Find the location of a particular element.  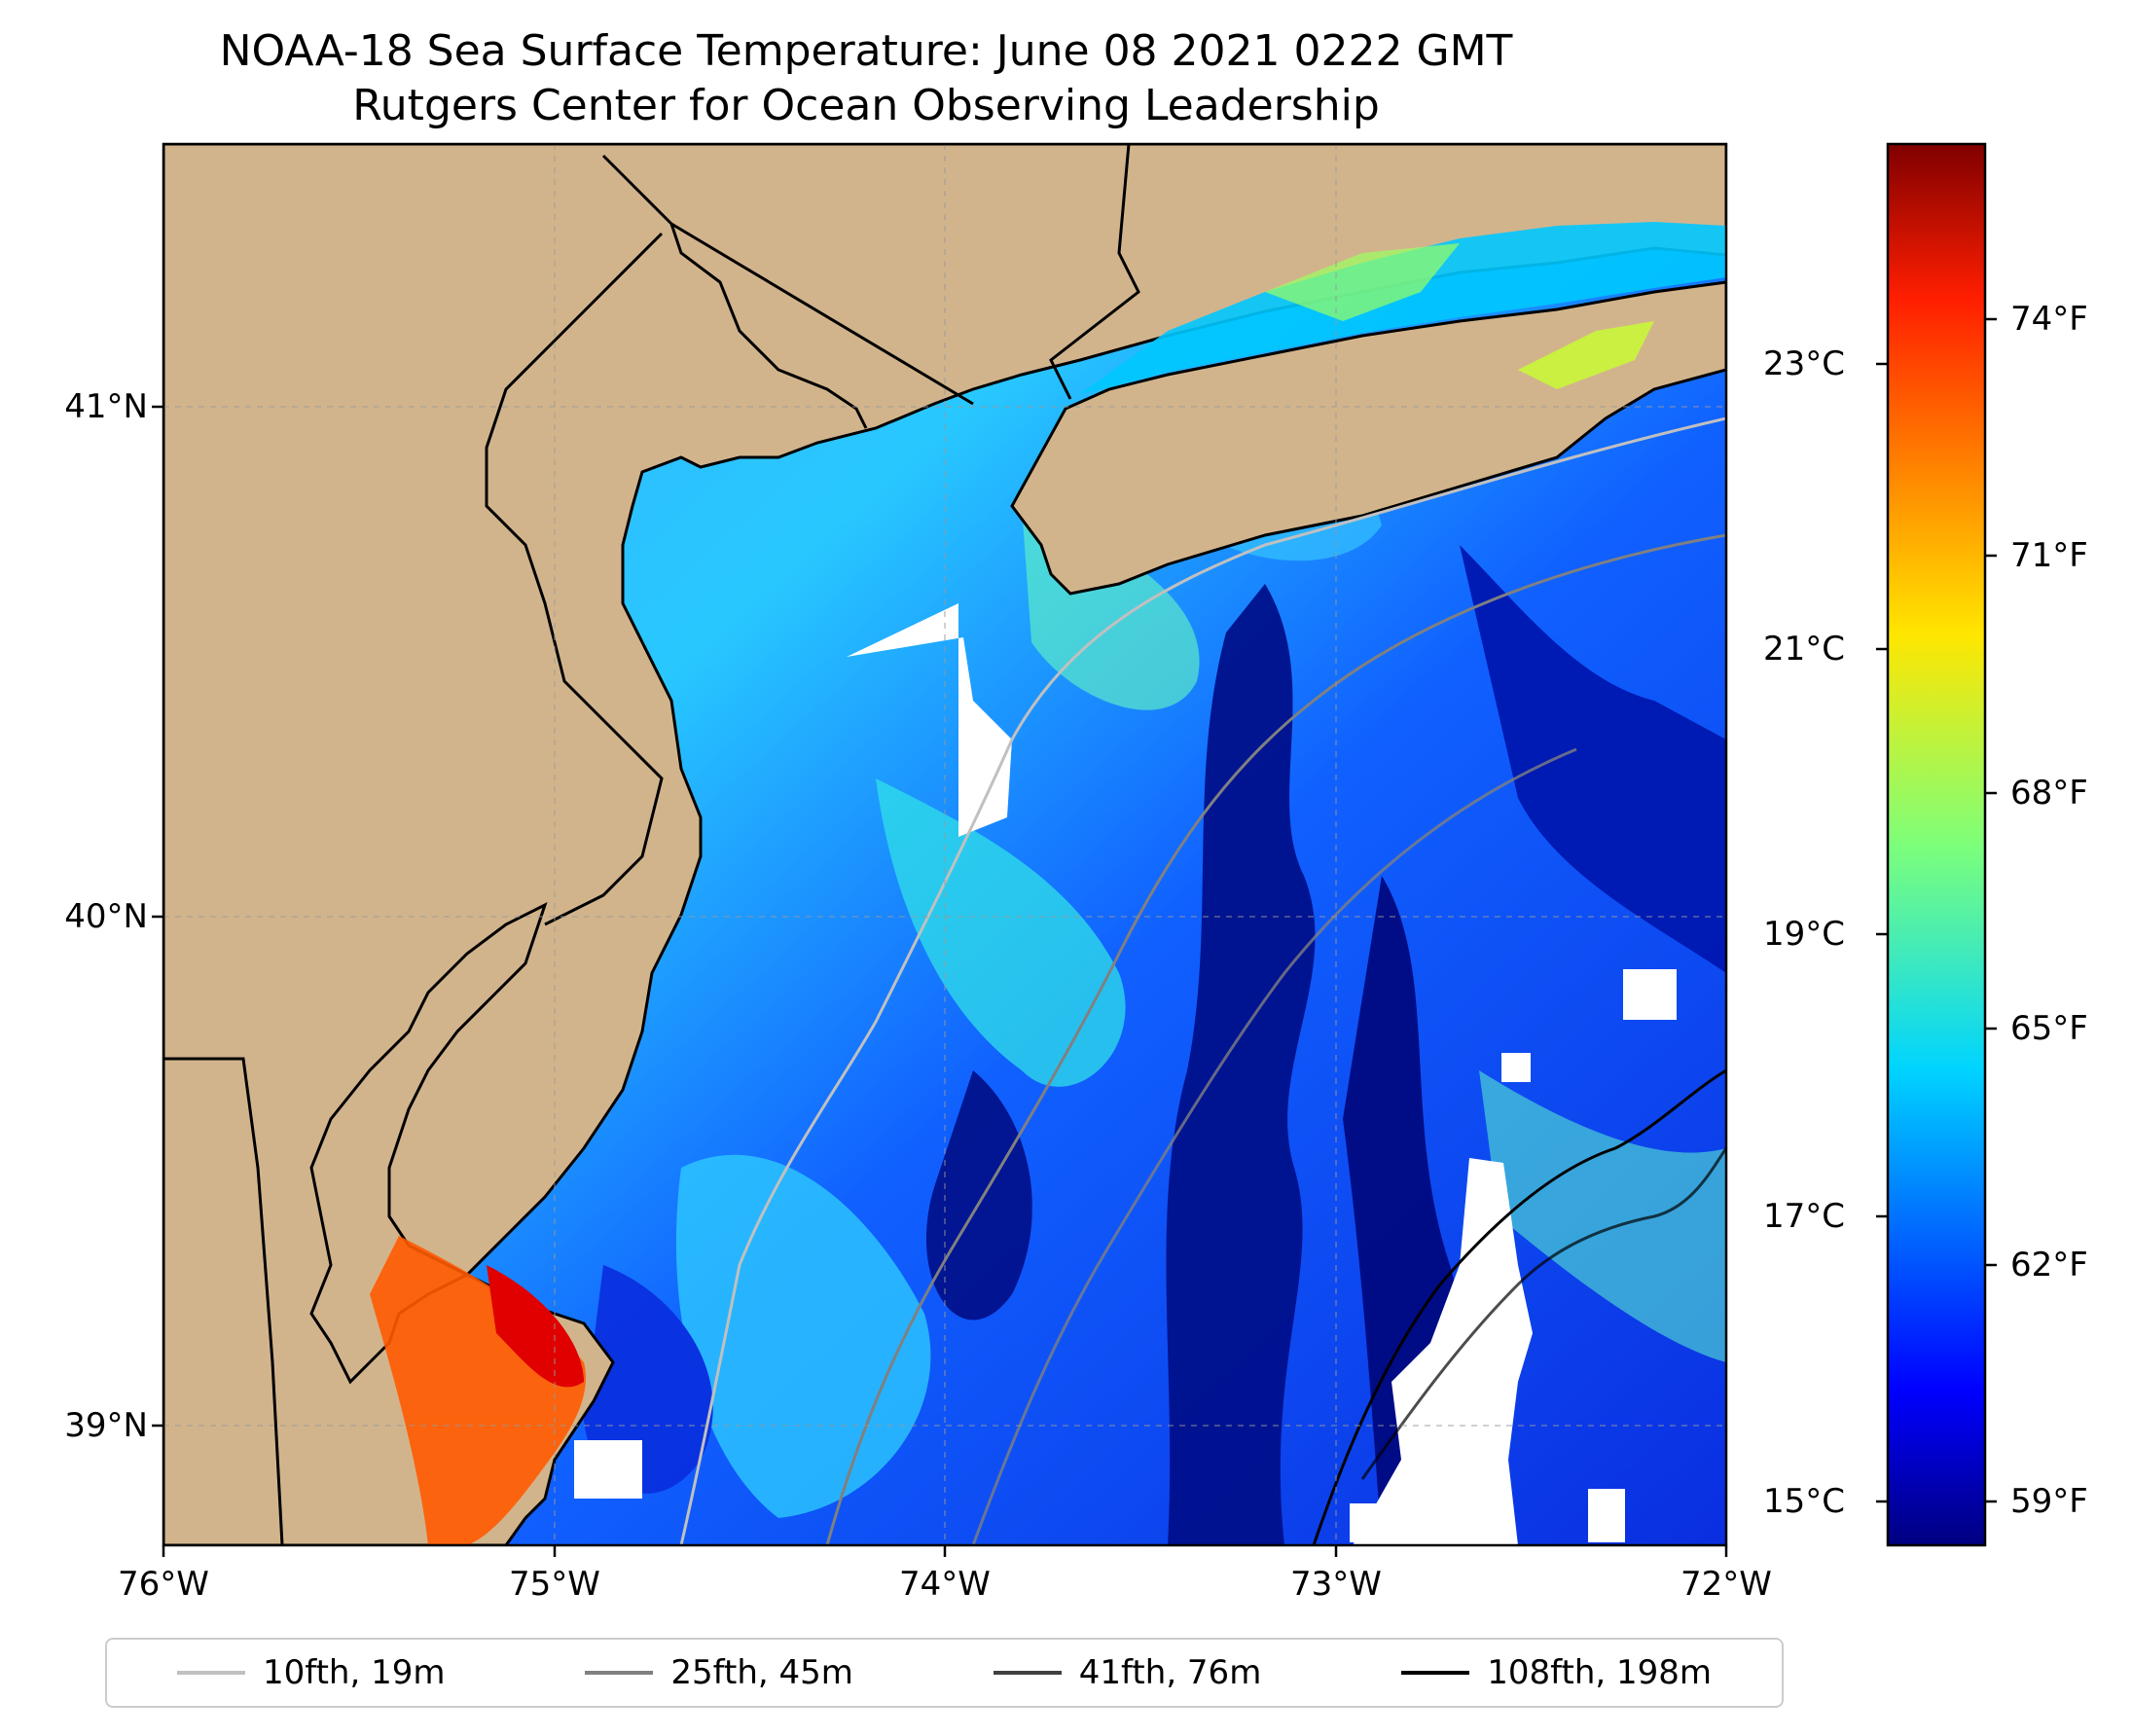

y-tick-label: 41°N is located at coordinates (106, 407).